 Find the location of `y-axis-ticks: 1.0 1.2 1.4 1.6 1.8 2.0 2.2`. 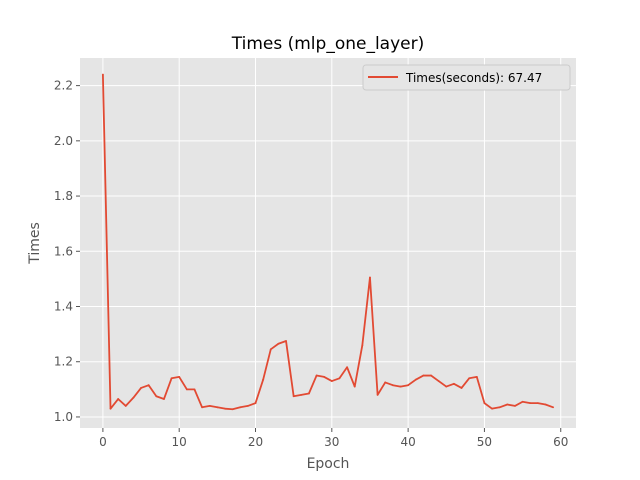

y-axis-ticks: 1.0 1.2 1.4 1.6 1.8 2.0 2.2 is located at coordinates (67, 251).